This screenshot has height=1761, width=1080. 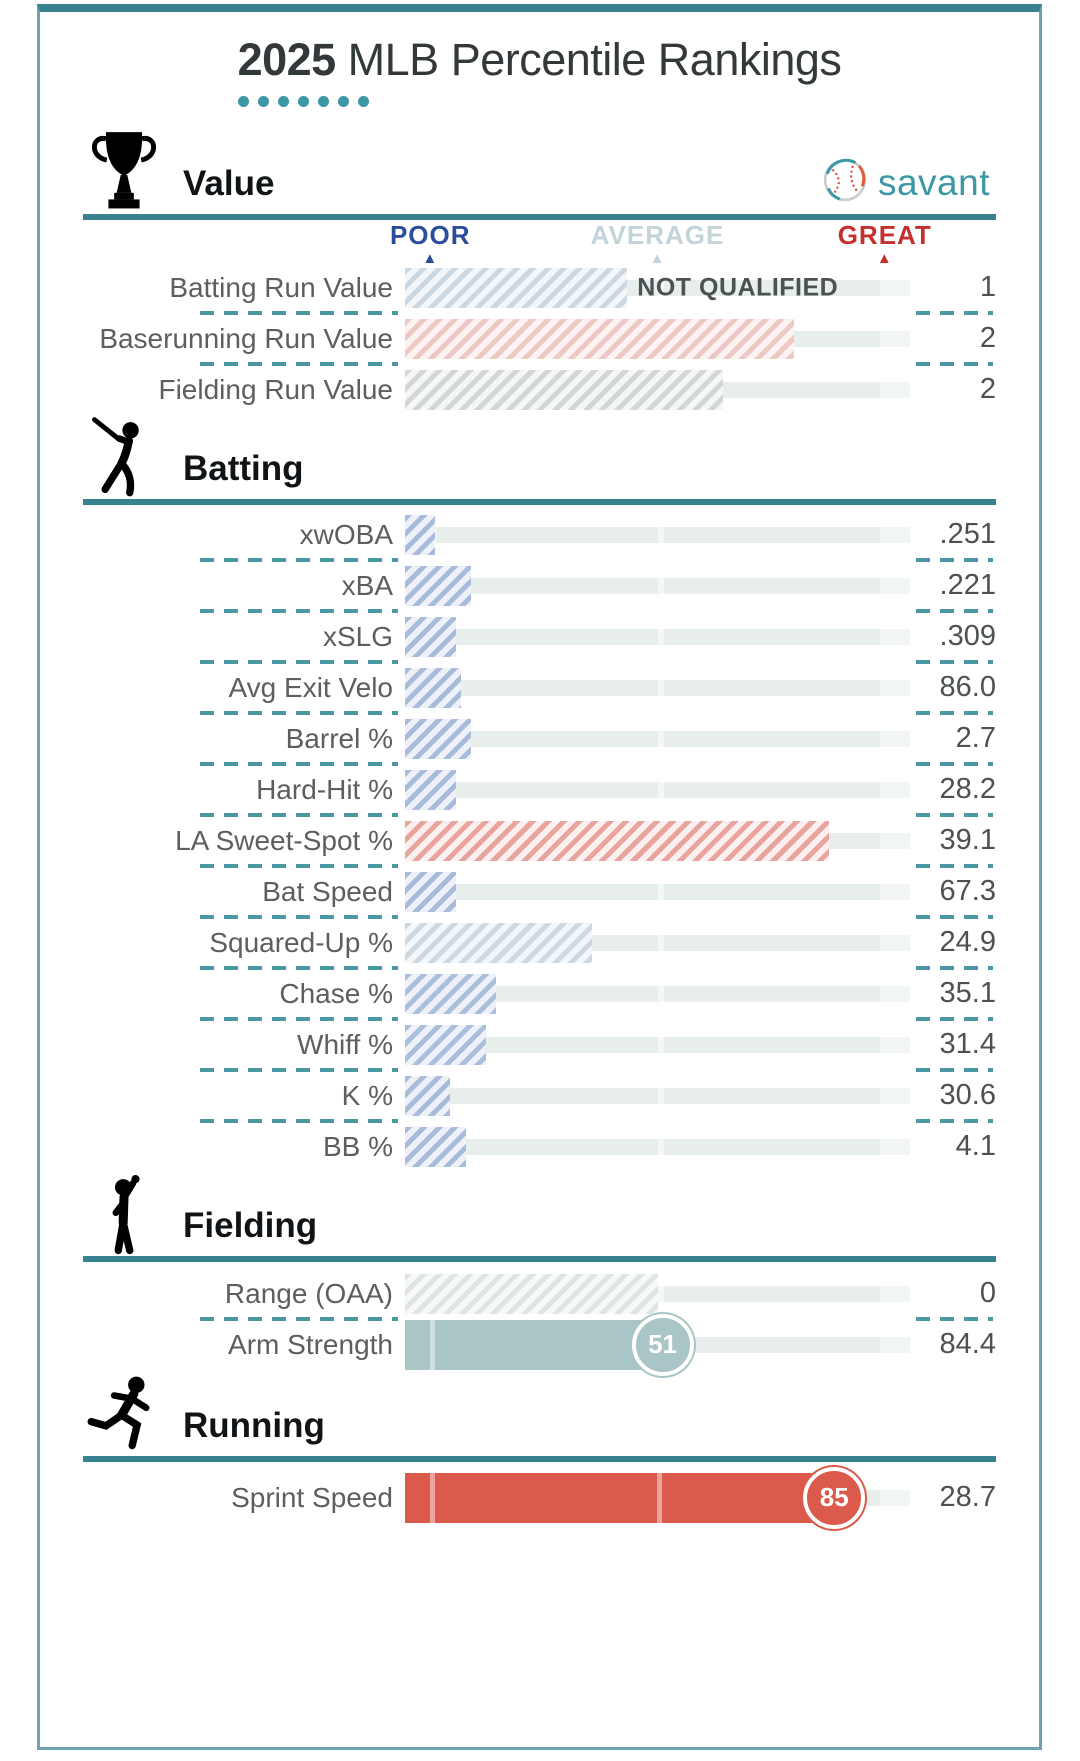 What do you see at coordinates (124, 1216) in the screenshot?
I see `fielder-icon` at bounding box center [124, 1216].